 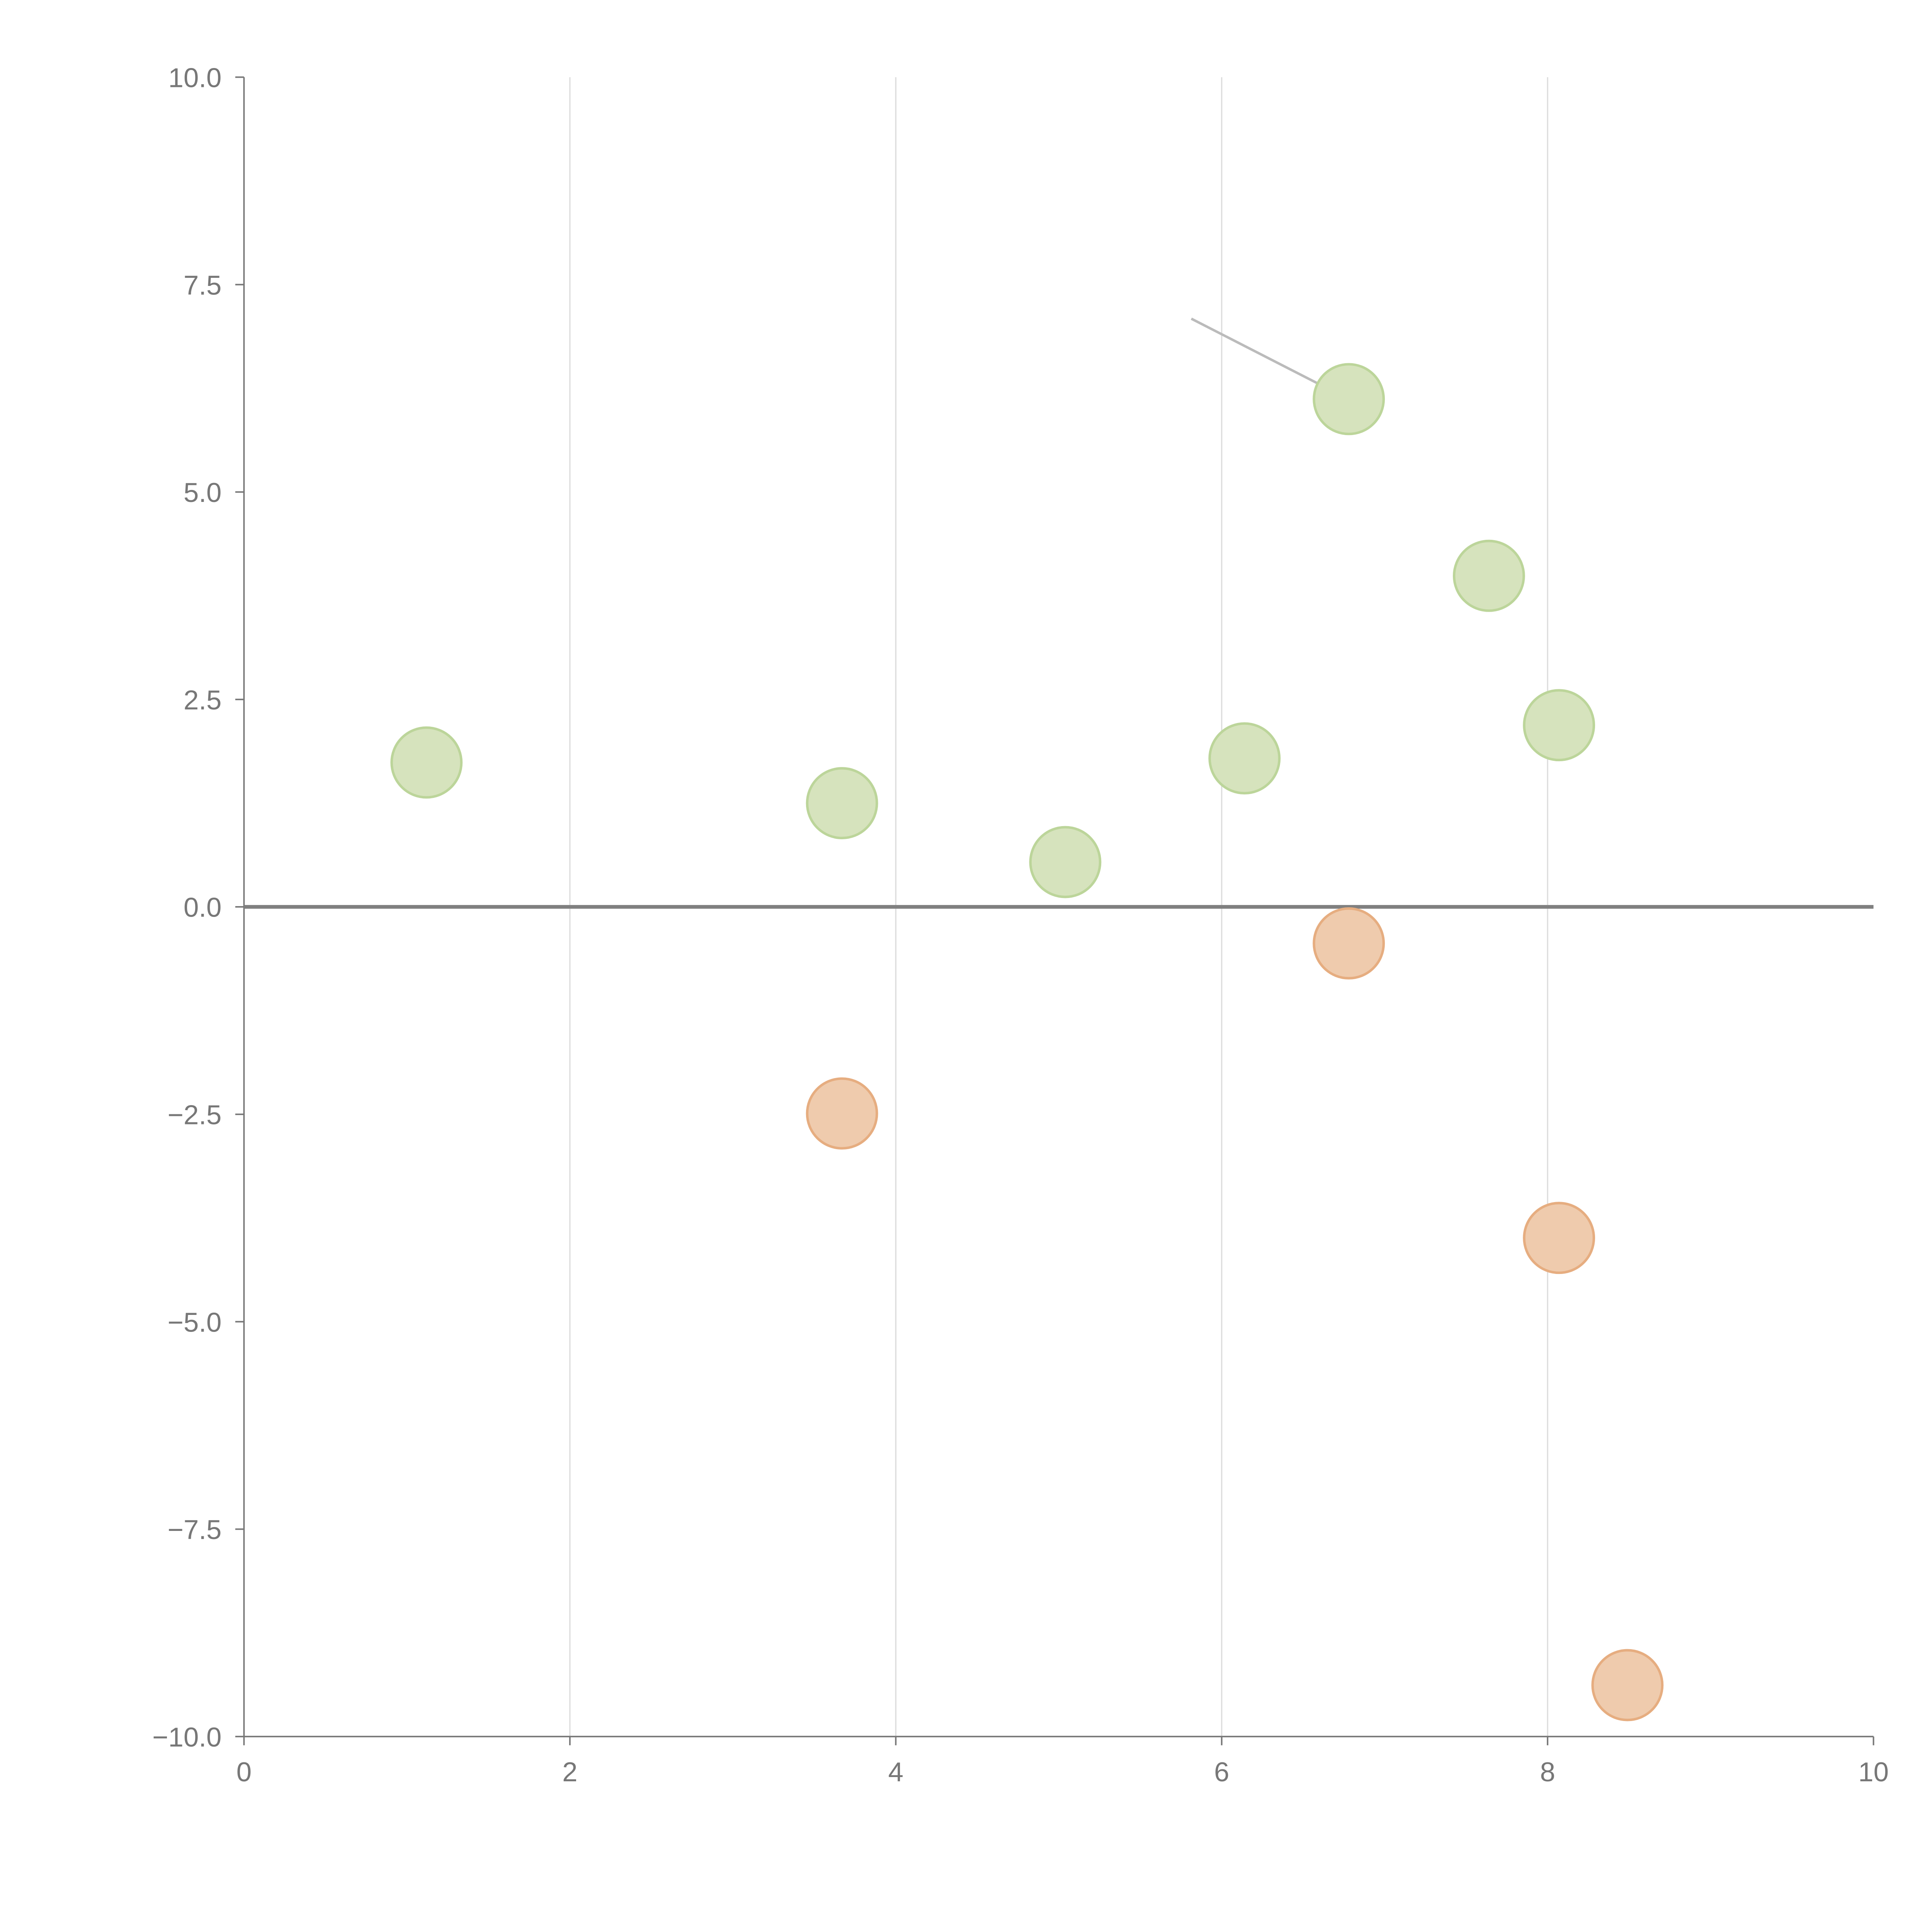 I want to click on x-tick-label: 4, so click(x=896, y=1772).